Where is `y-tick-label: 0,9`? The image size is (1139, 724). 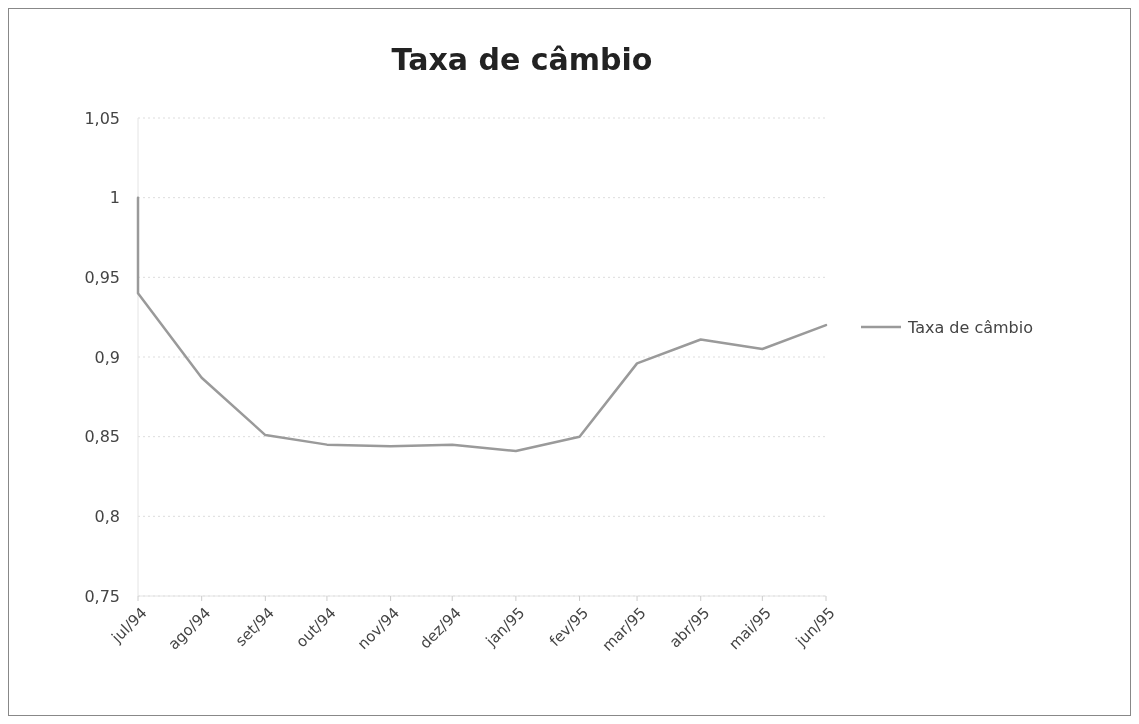 y-tick-label: 0,9 is located at coordinates (107, 357).